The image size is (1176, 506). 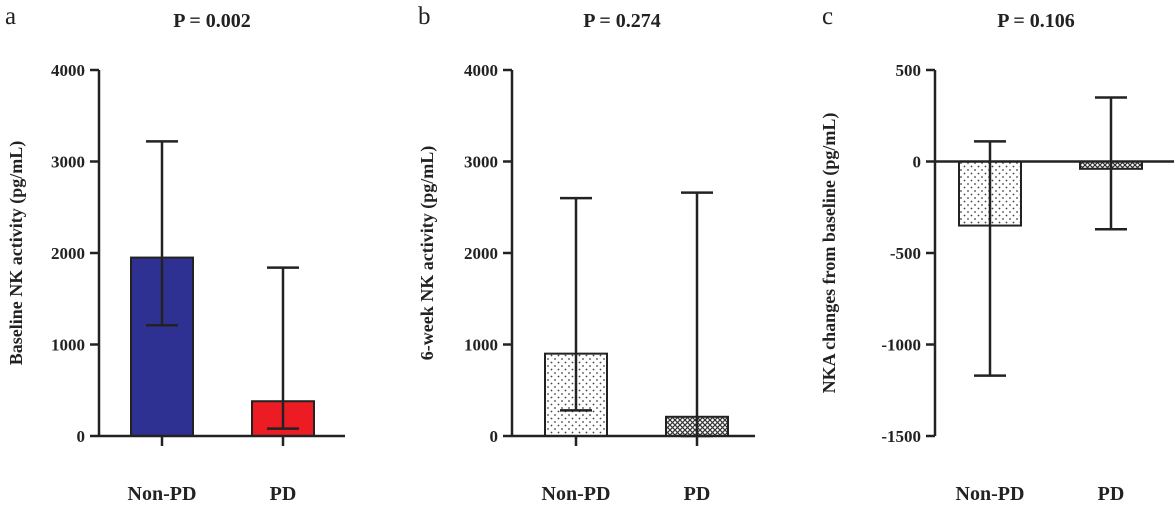 What do you see at coordinates (68, 253) in the screenshot?
I see `panel-a-y-tick-label: 2000` at bounding box center [68, 253].